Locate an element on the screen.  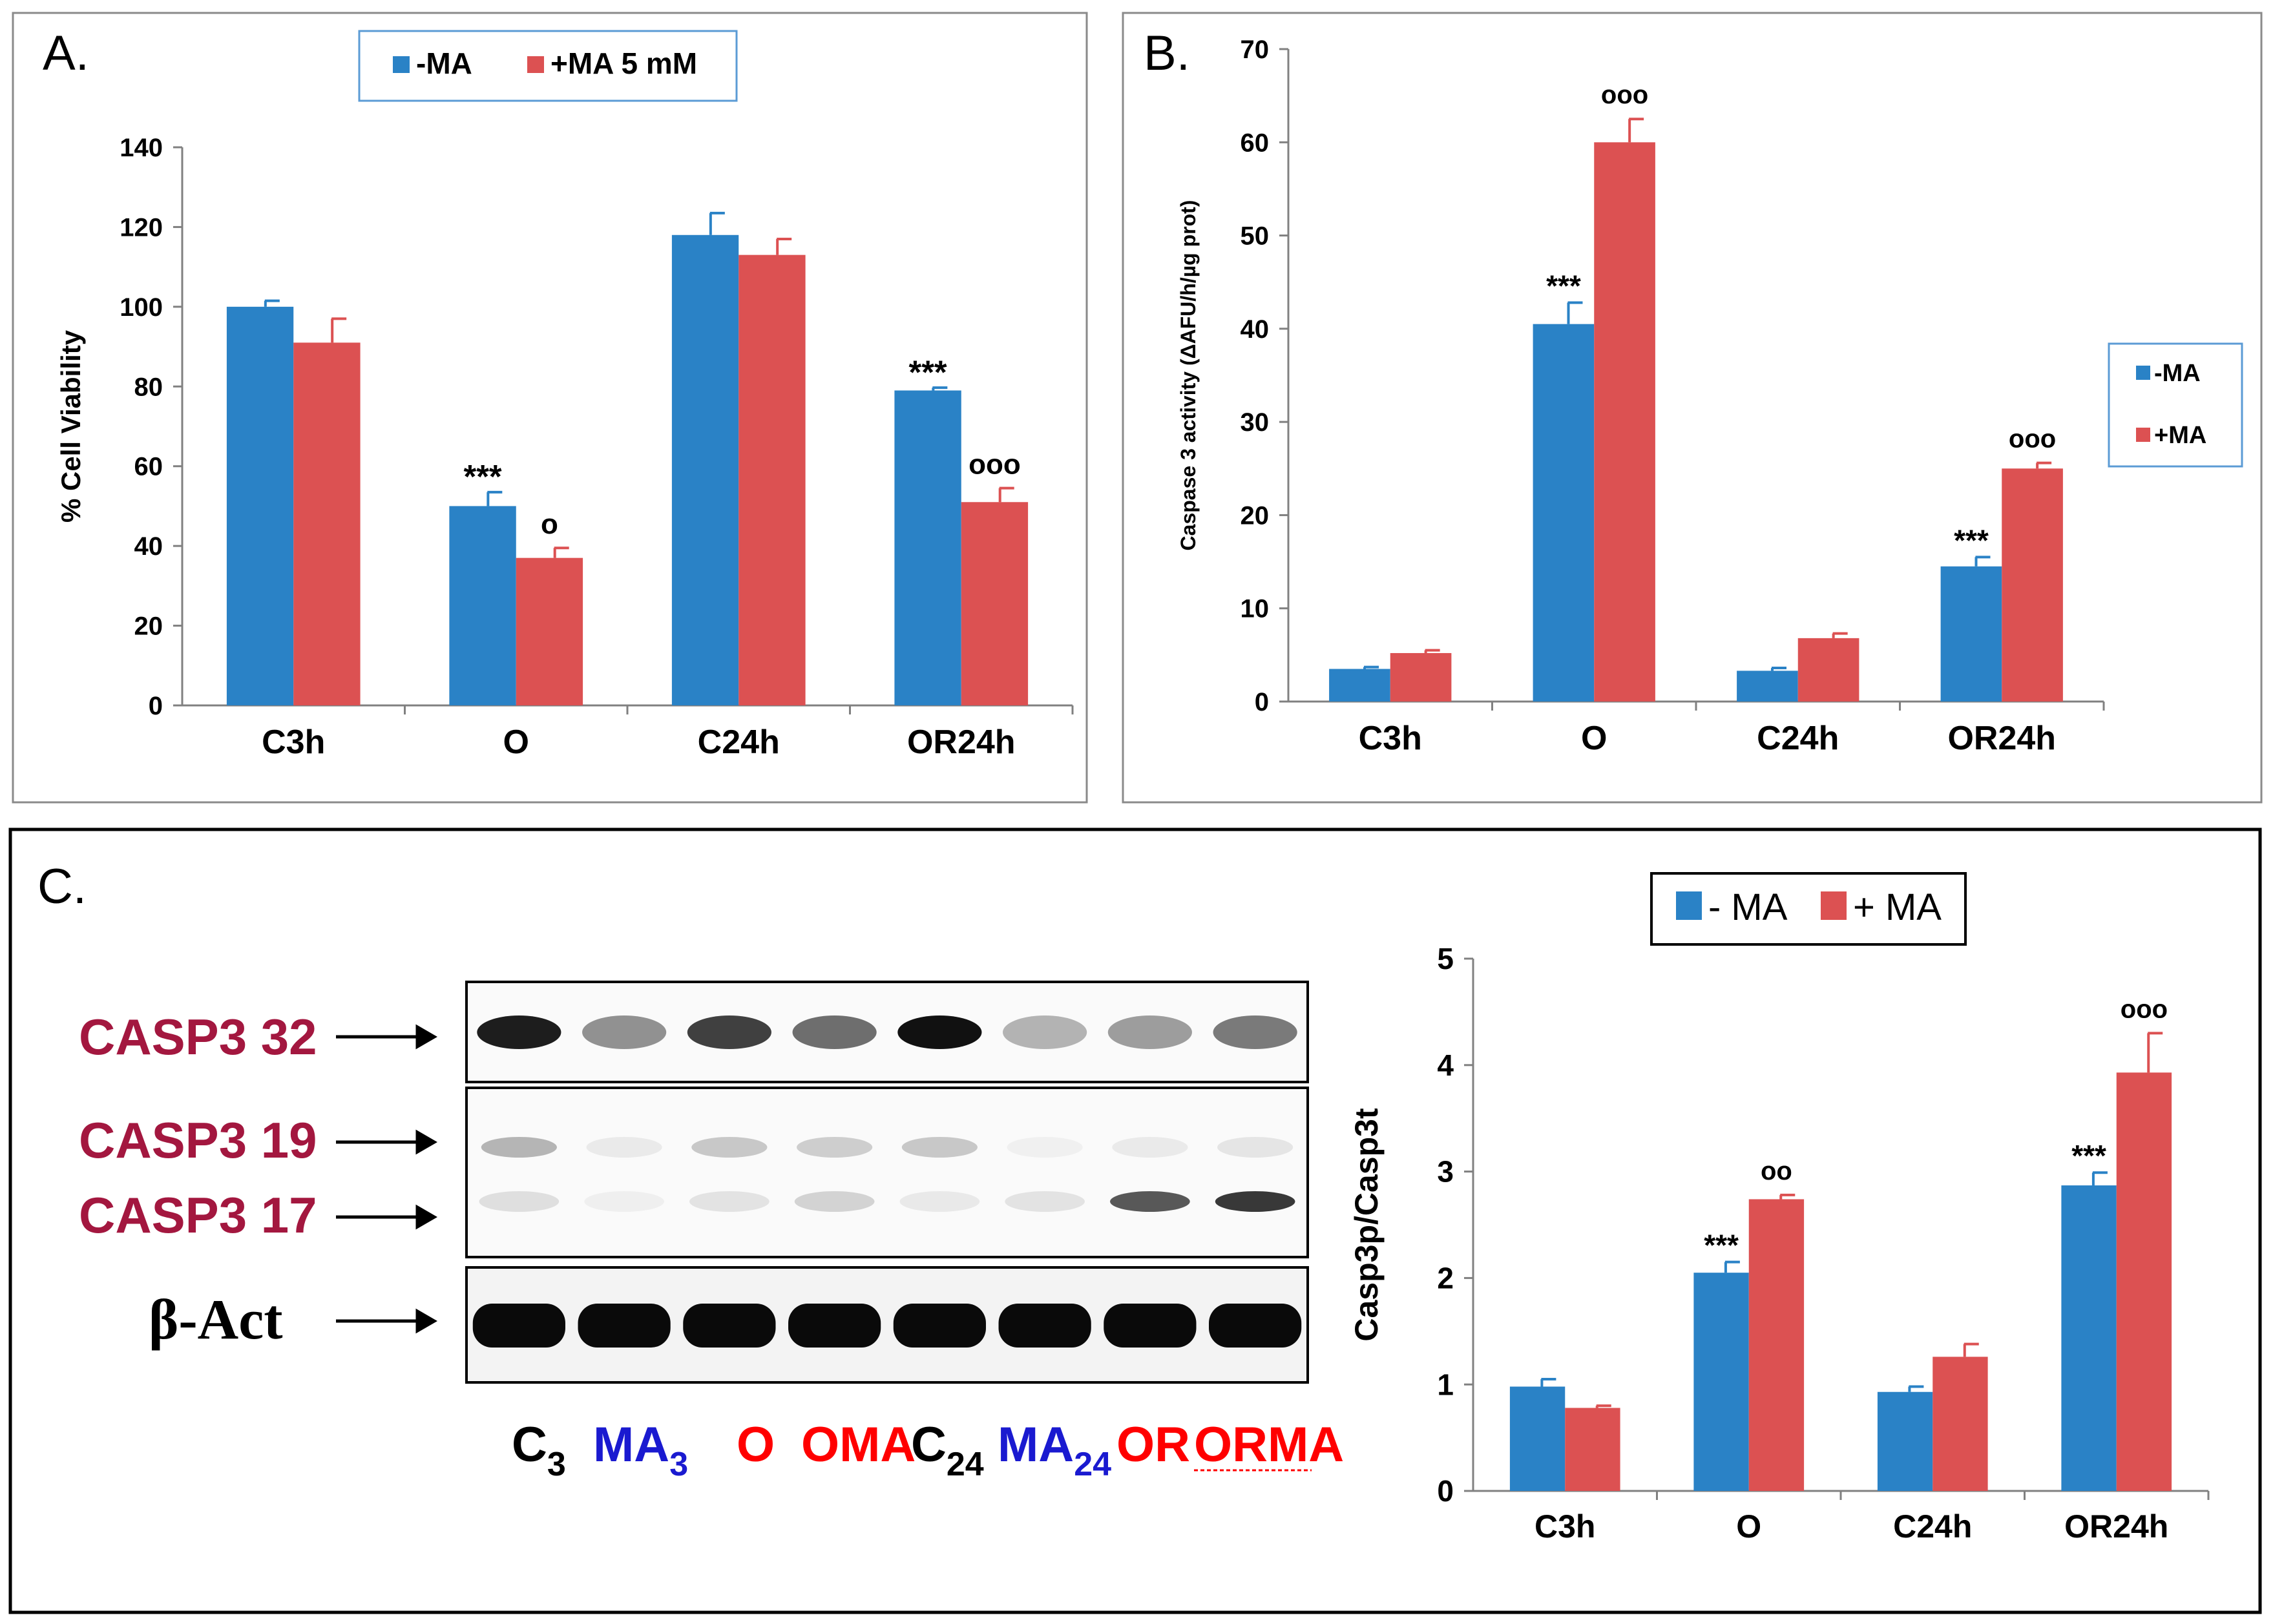
y-tick-label: 100 is located at coordinates (141, 307).